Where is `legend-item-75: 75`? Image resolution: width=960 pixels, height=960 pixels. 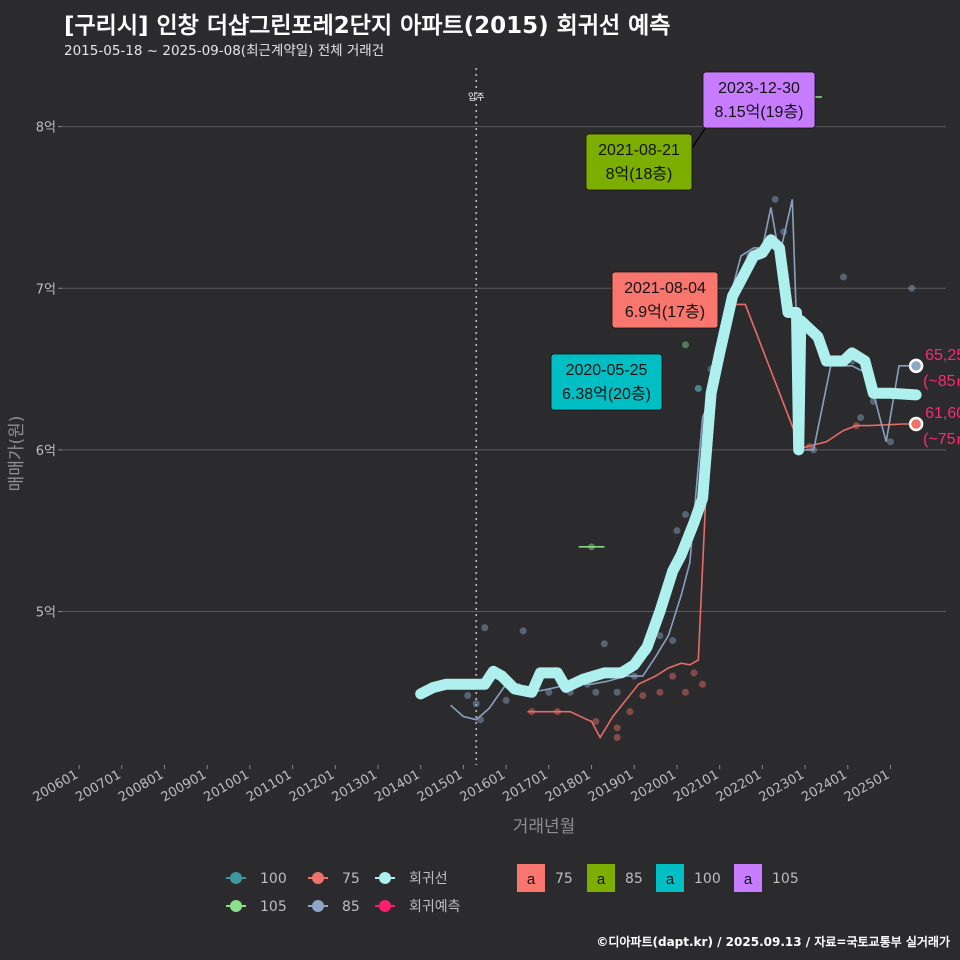
legend-item-75: 75 is located at coordinates (334, 879).